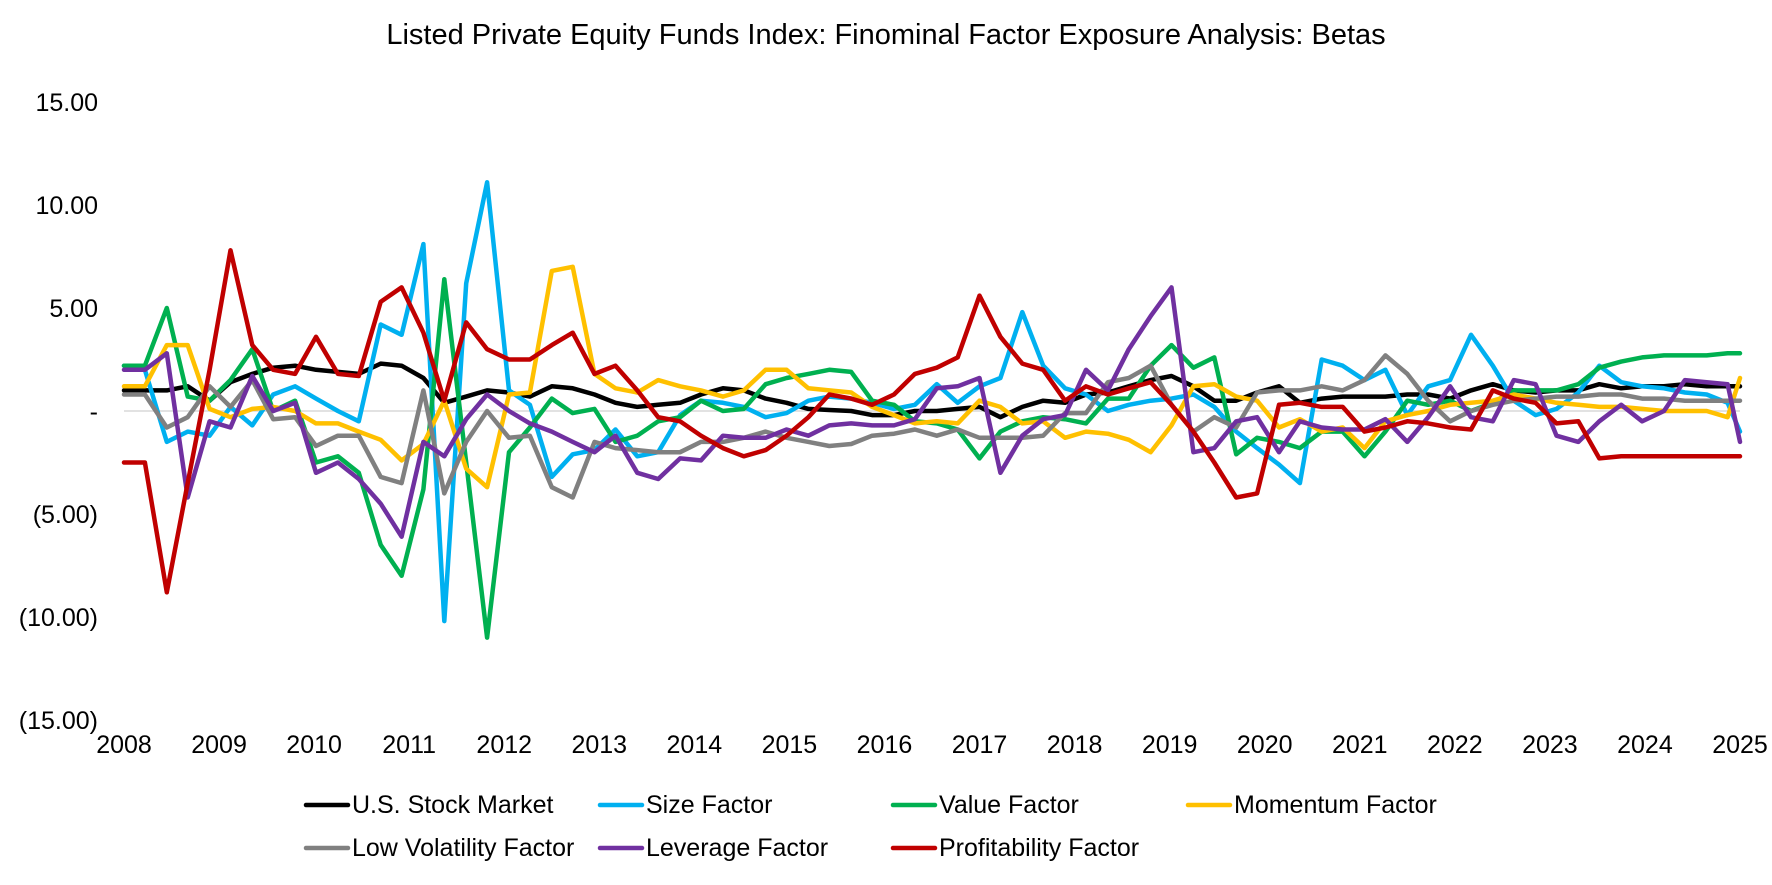 The image size is (1772, 885). Describe the element at coordinates (463, 848) in the screenshot. I see `legend-label: Low Volatility Factor` at that location.